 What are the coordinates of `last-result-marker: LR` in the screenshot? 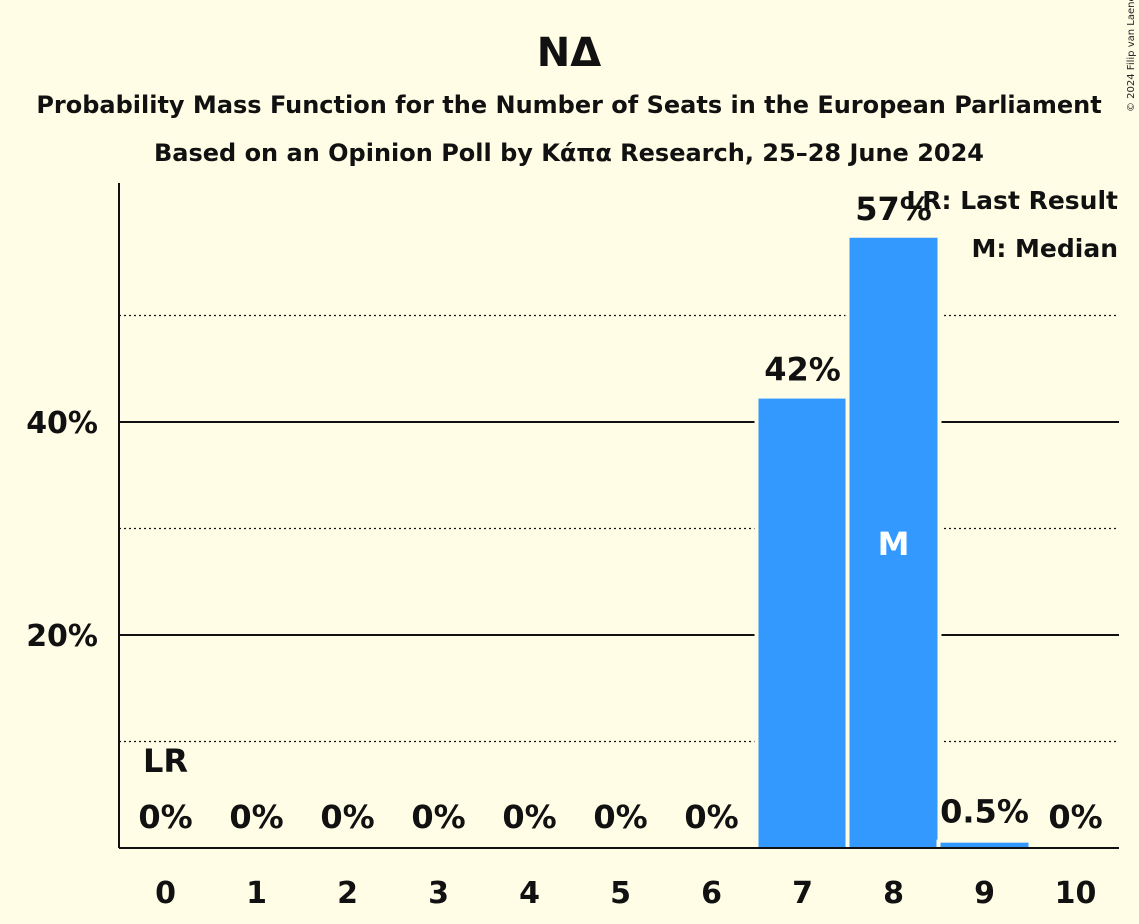 It's located at (165, 761).